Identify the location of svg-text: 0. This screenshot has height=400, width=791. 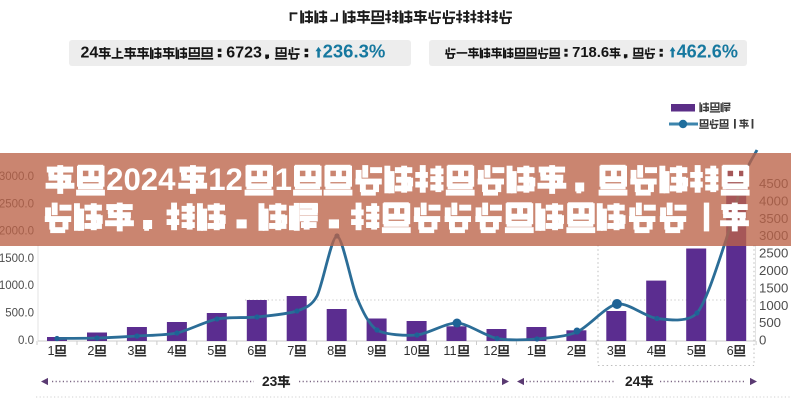
(762, 340).